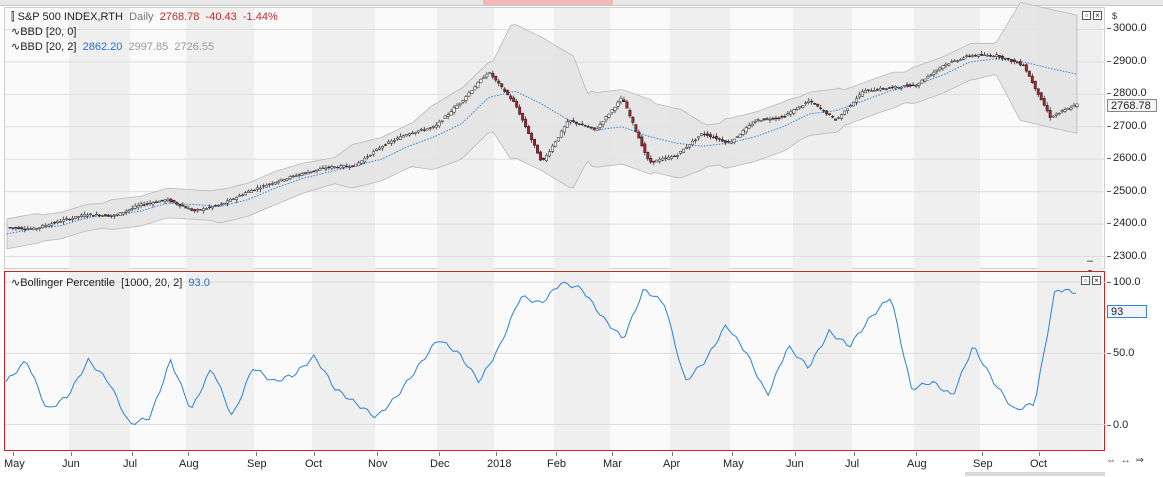 The height and width of the screenshot is (477, 1163). What do you see at coordinates (1130, 60) in the screenshot?
I see `y-tick-label: 2900.0` at bounding box center [1130, 60].